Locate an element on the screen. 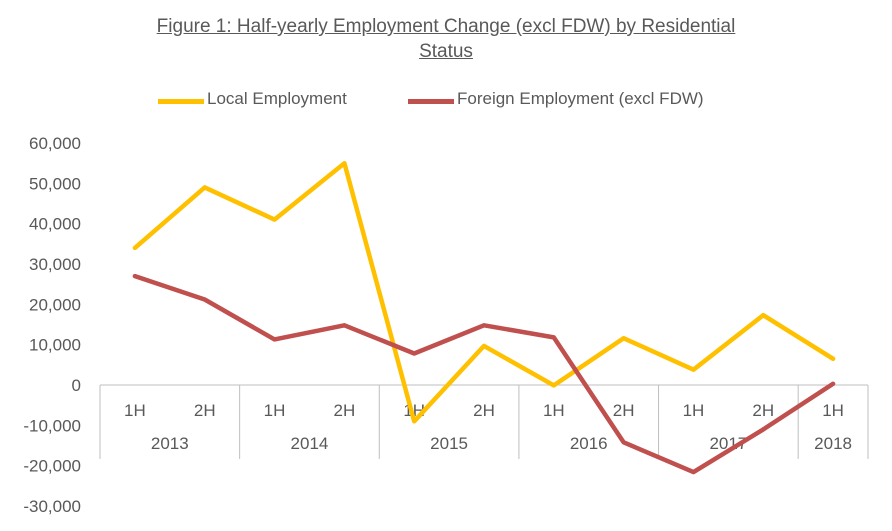 The height and width of the screenshot is (531, 892). y-tick-label: 50,000 is located at coordinates (55, 183).